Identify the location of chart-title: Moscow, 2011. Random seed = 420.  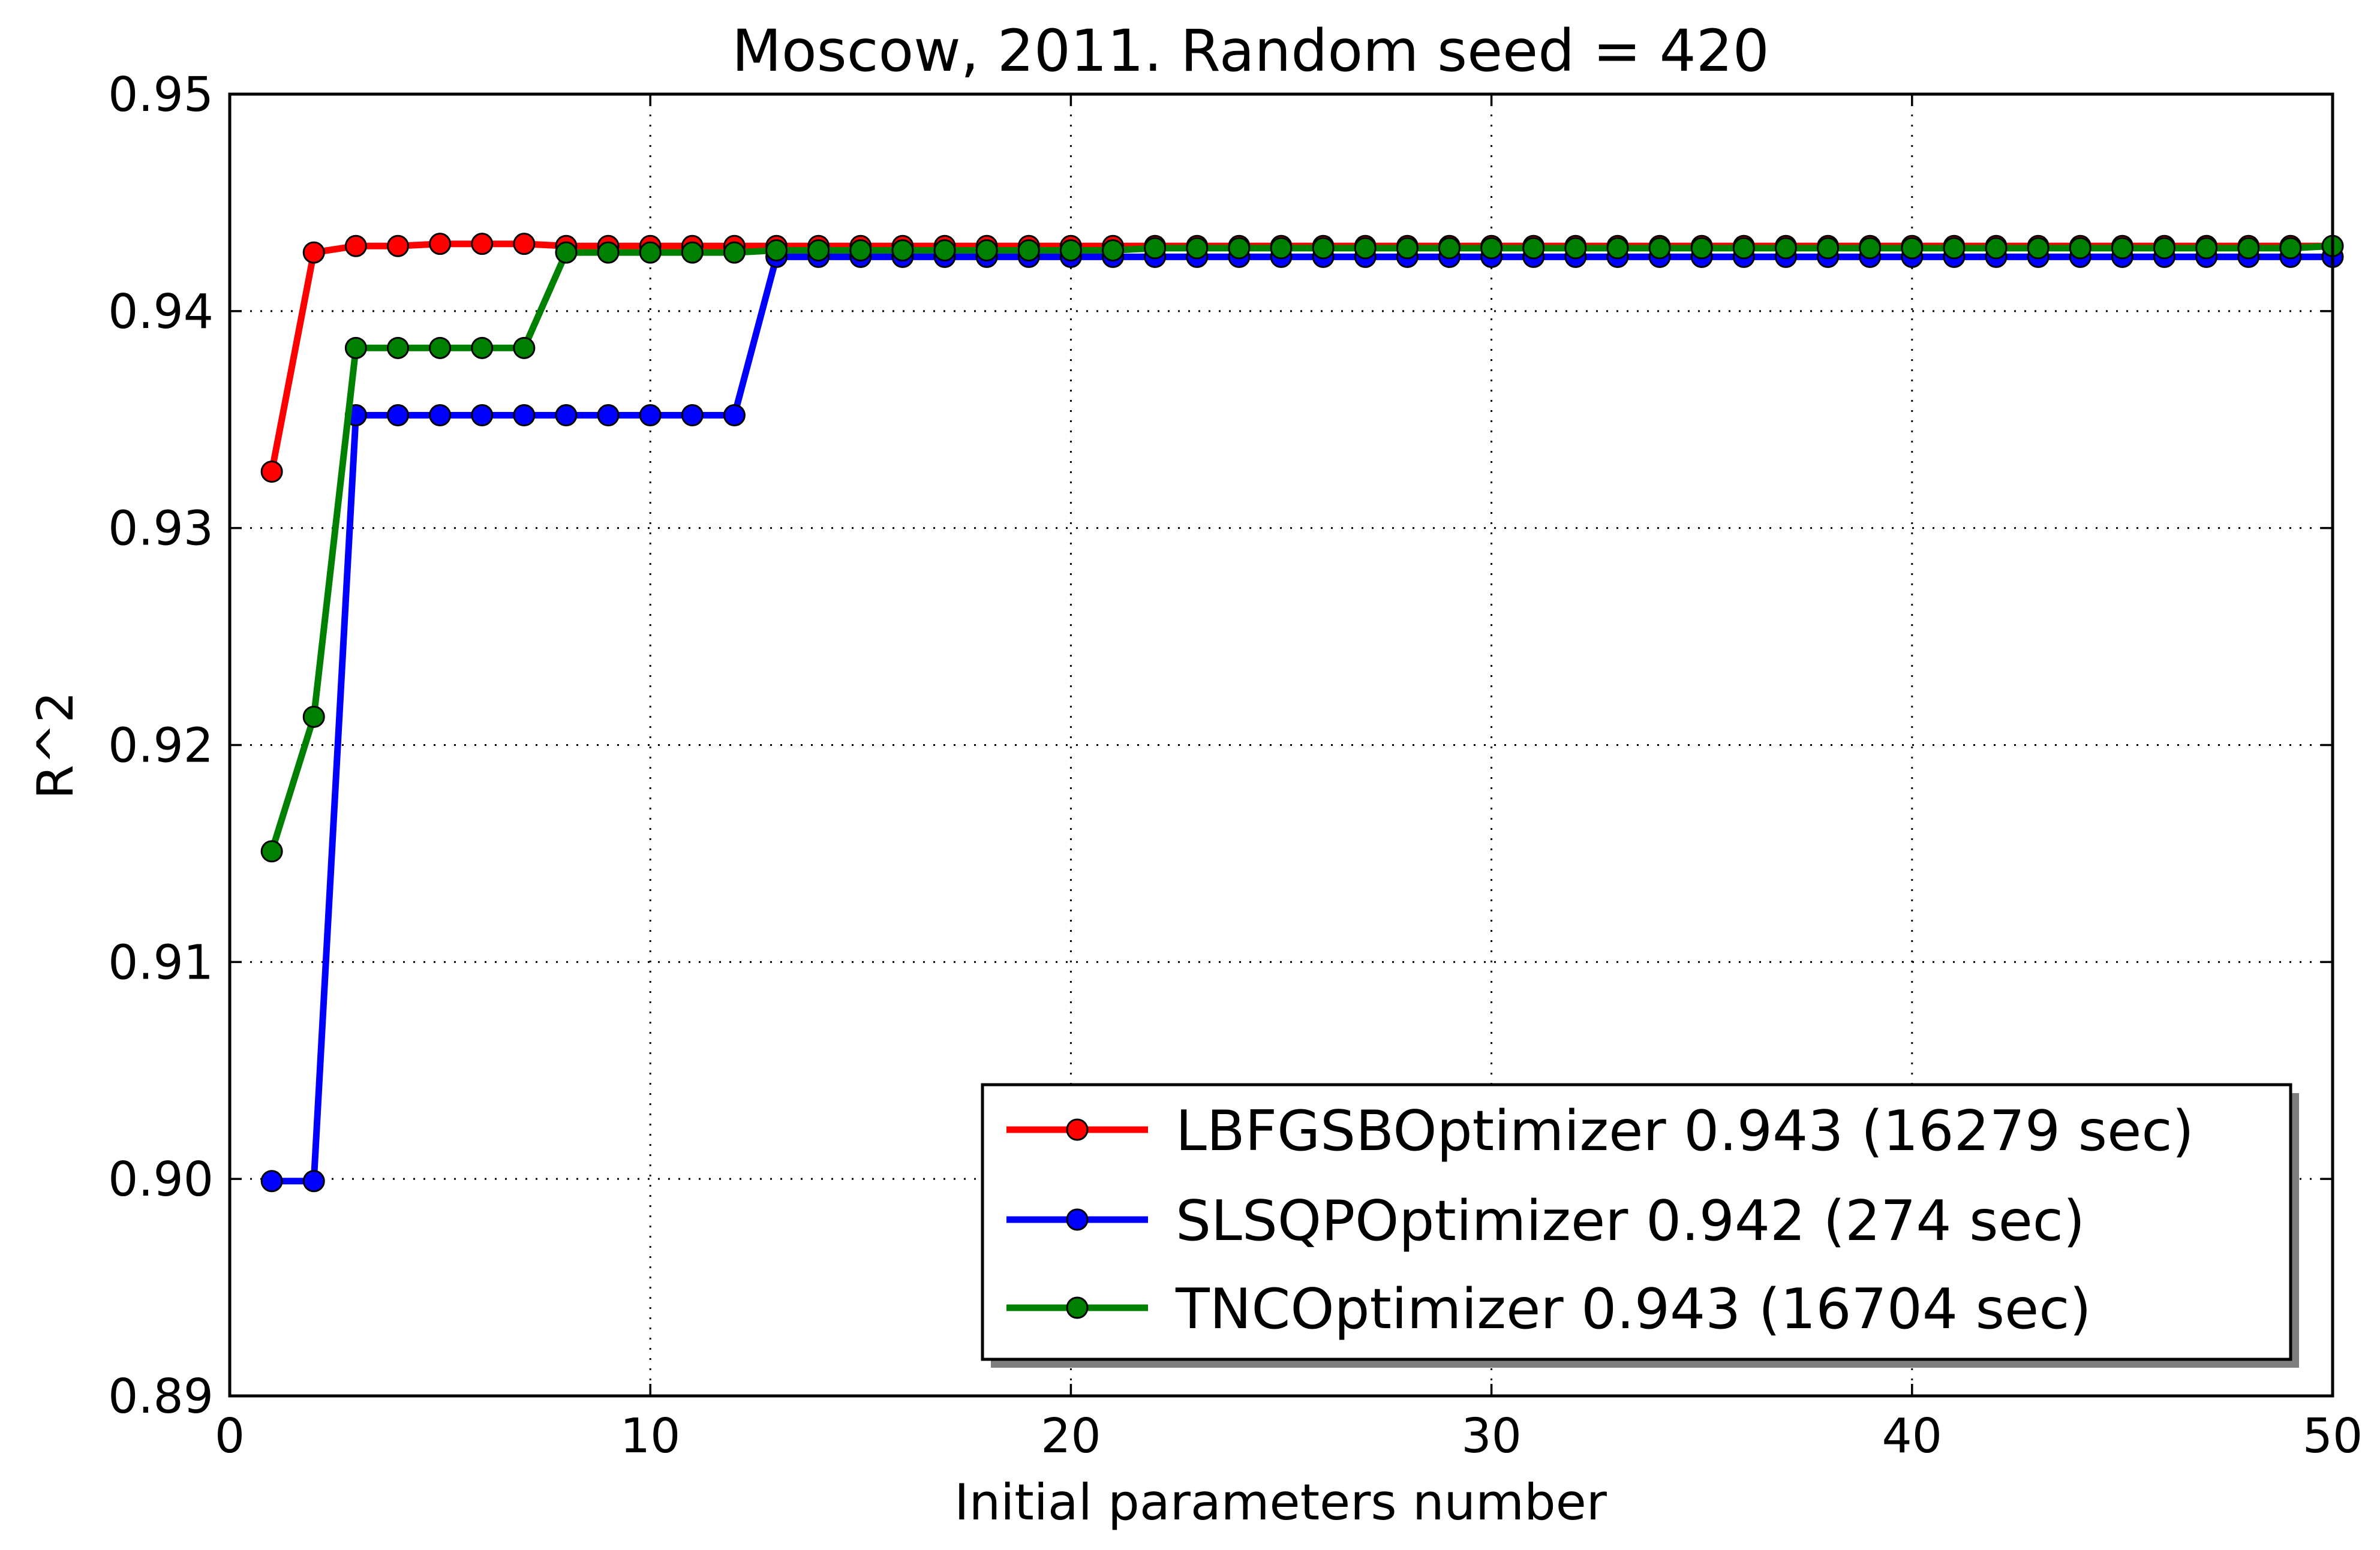
(1250, 51).